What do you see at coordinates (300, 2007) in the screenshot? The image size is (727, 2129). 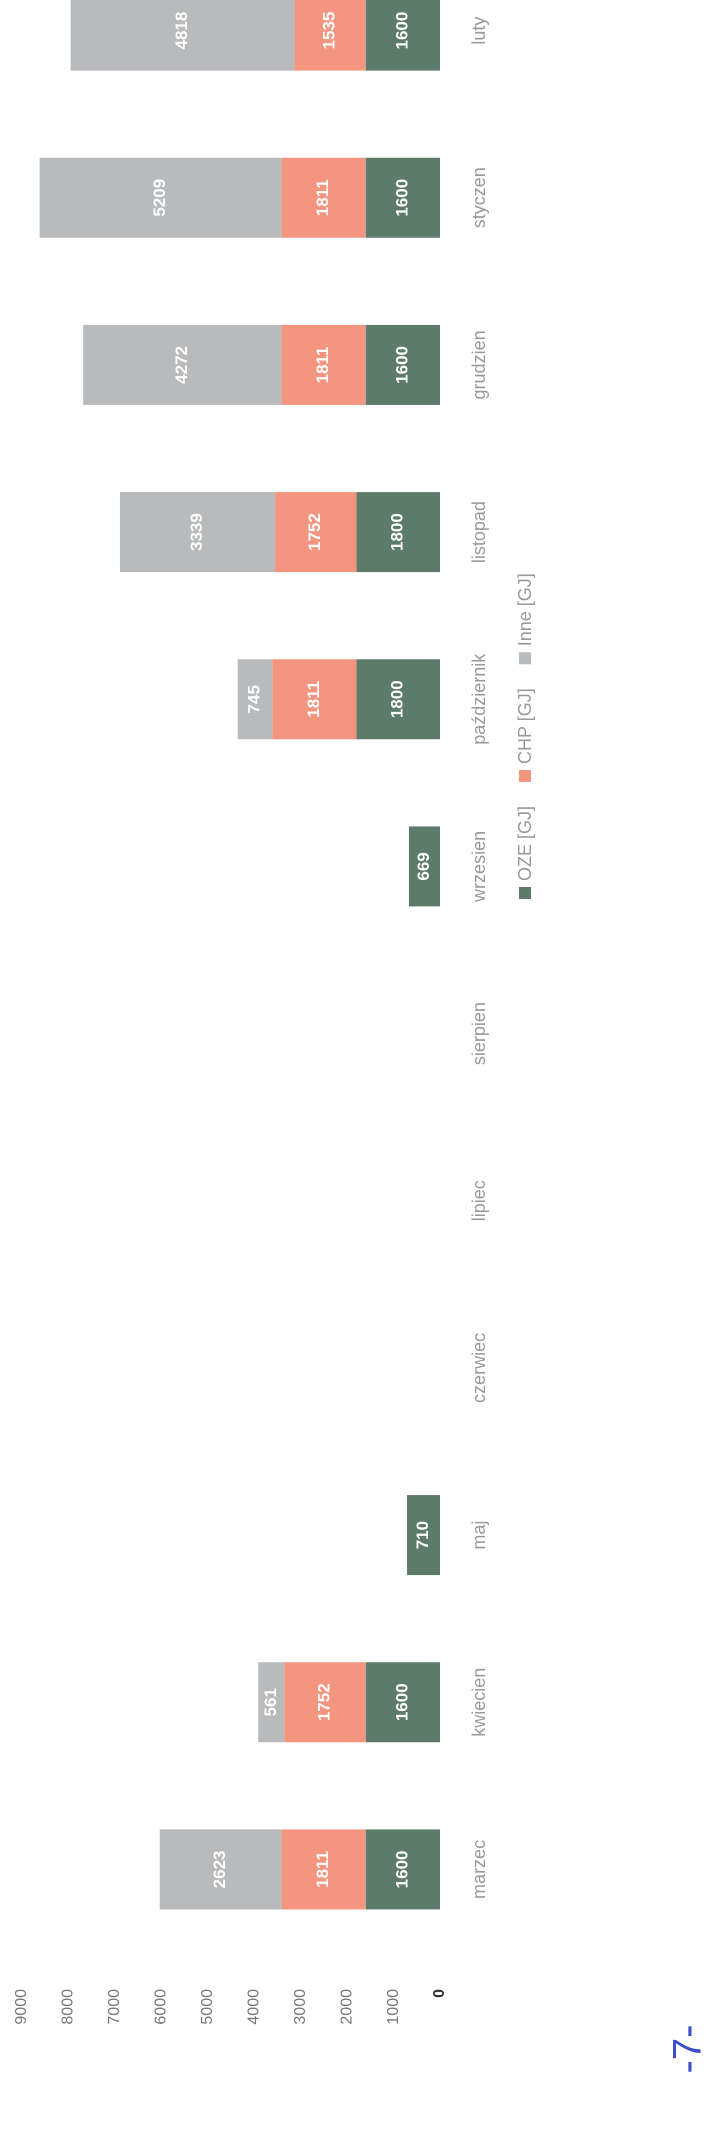 I see `y-tick-label: 3000` at bounding box center [300, 2007].